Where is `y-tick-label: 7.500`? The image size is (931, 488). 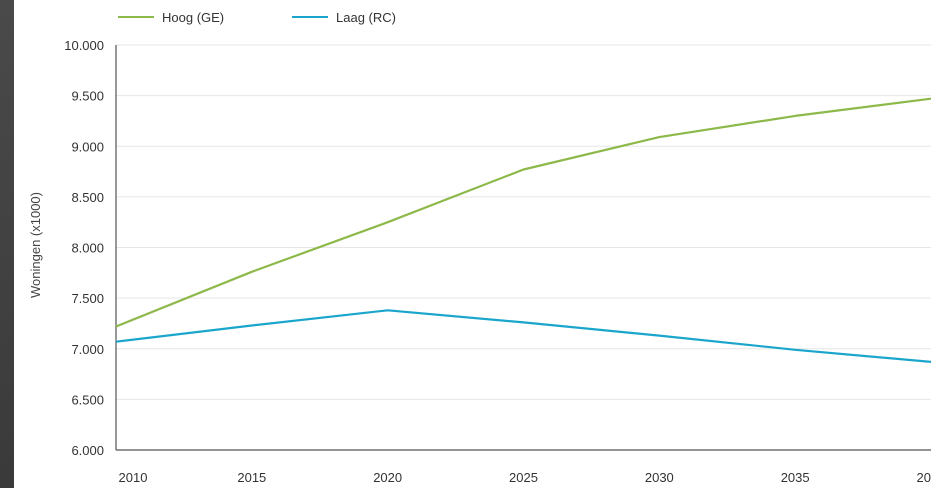 y-tick-label: 7.500 is located at coordinates (87, 298).